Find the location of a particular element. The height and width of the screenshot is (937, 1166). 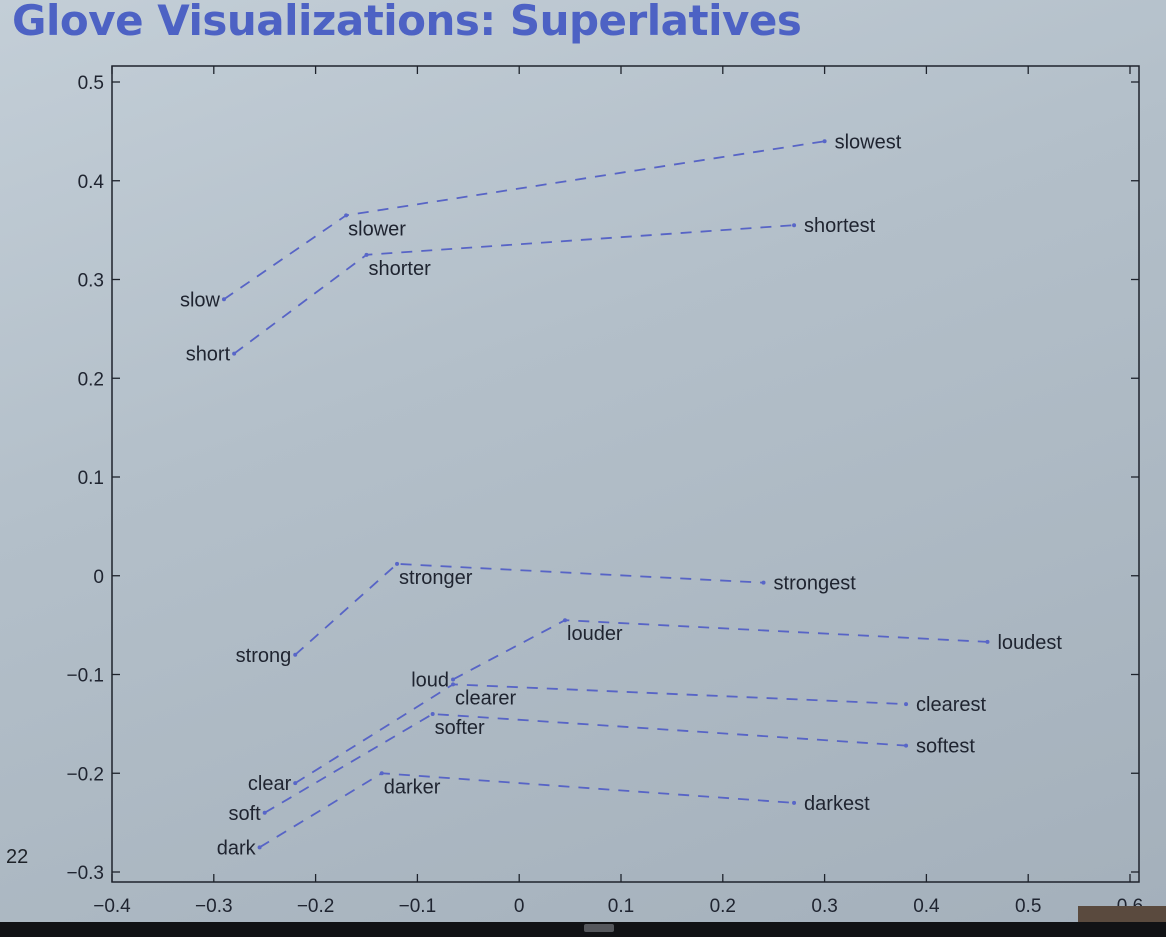

point-slower is located at coordinates (346, 215).